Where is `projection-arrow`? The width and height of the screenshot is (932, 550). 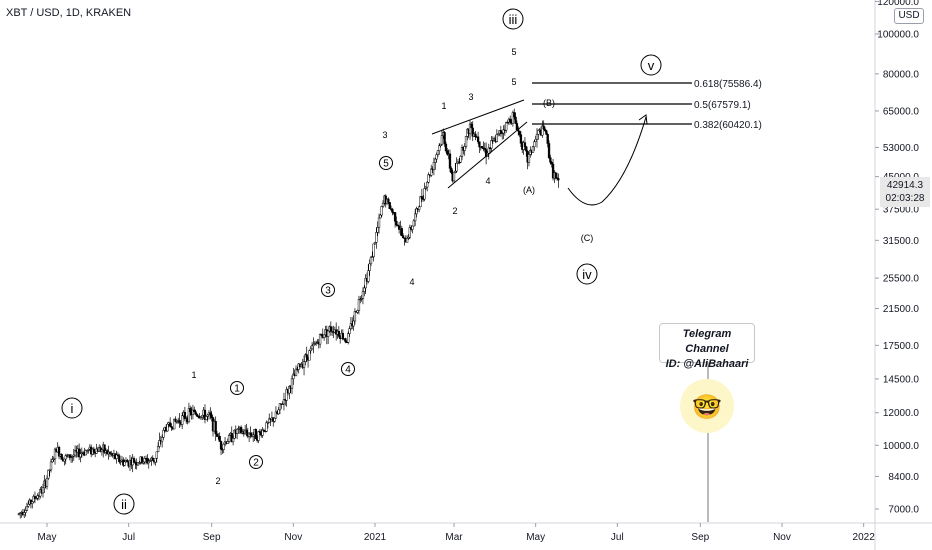 projection-arrow is located at coordinates (607, 161).